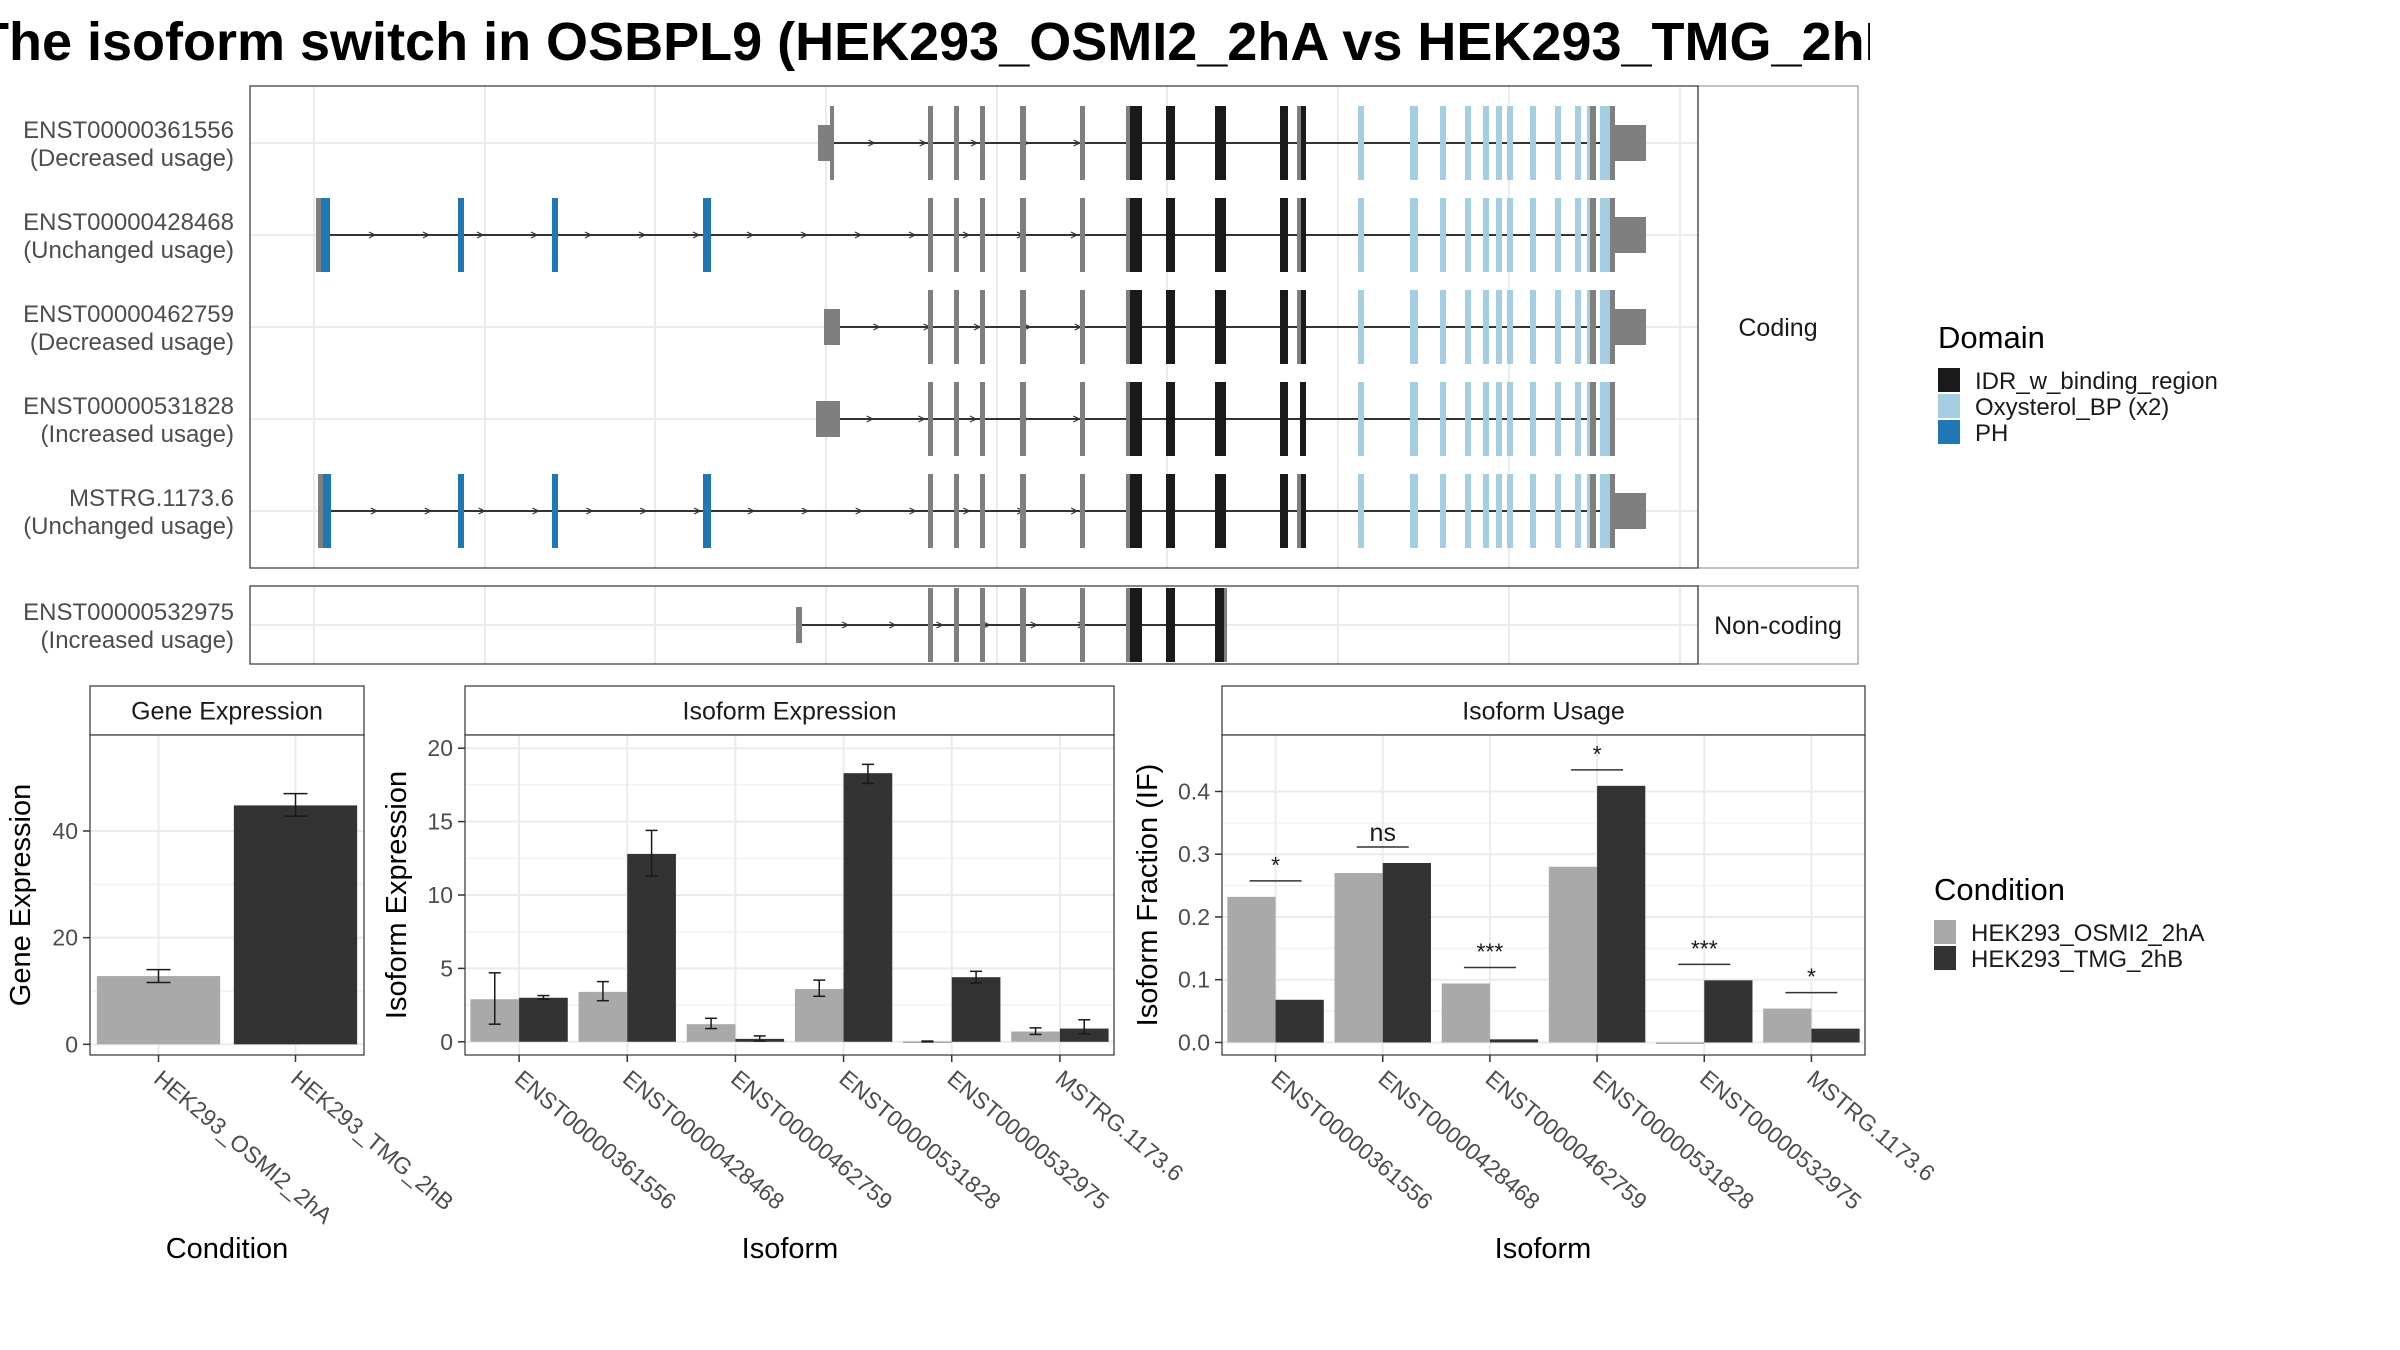  I want to click on significance-label: ns, so click(1383, 833).